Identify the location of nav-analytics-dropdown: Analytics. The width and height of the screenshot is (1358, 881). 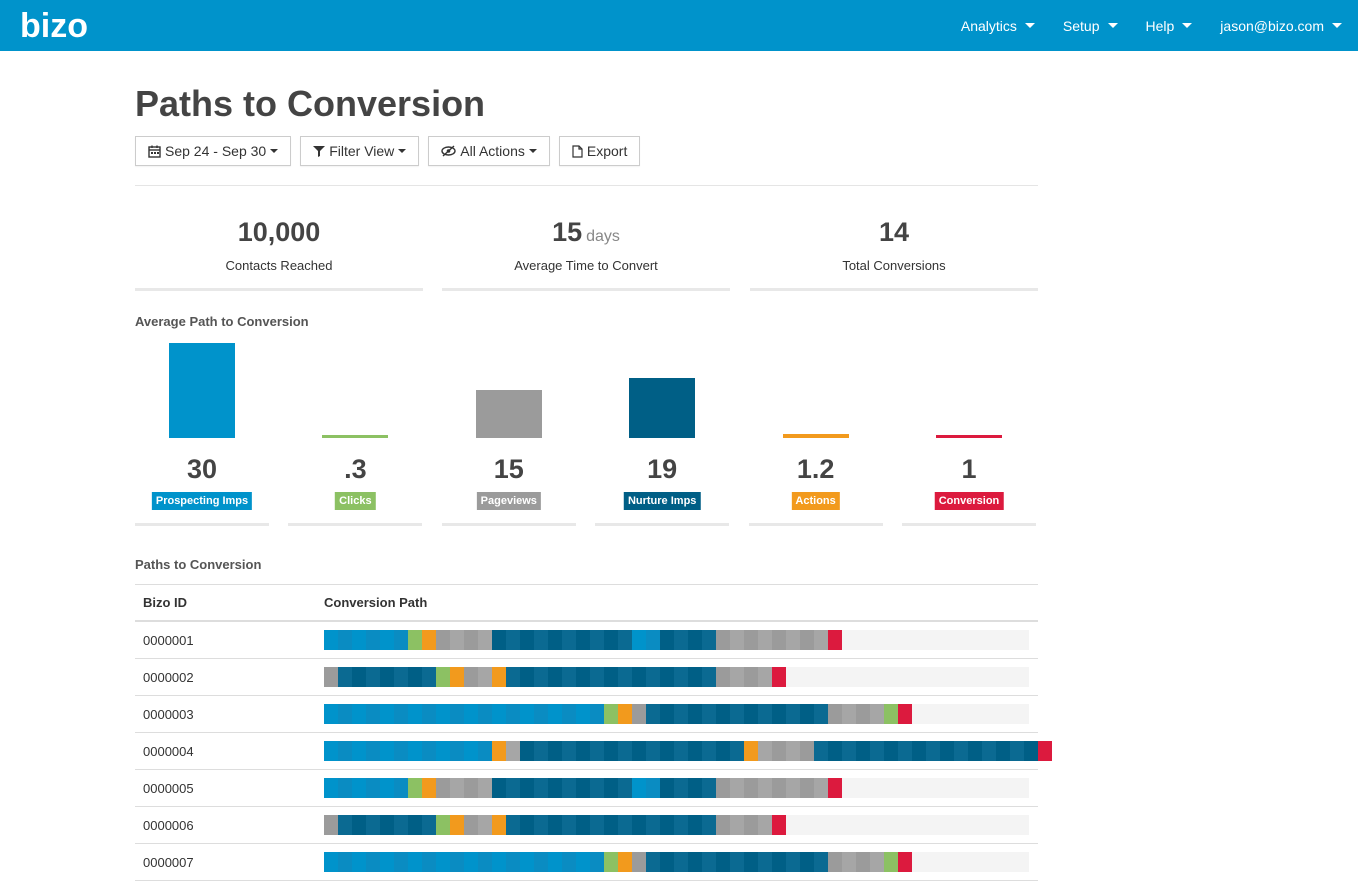
(998, 26).